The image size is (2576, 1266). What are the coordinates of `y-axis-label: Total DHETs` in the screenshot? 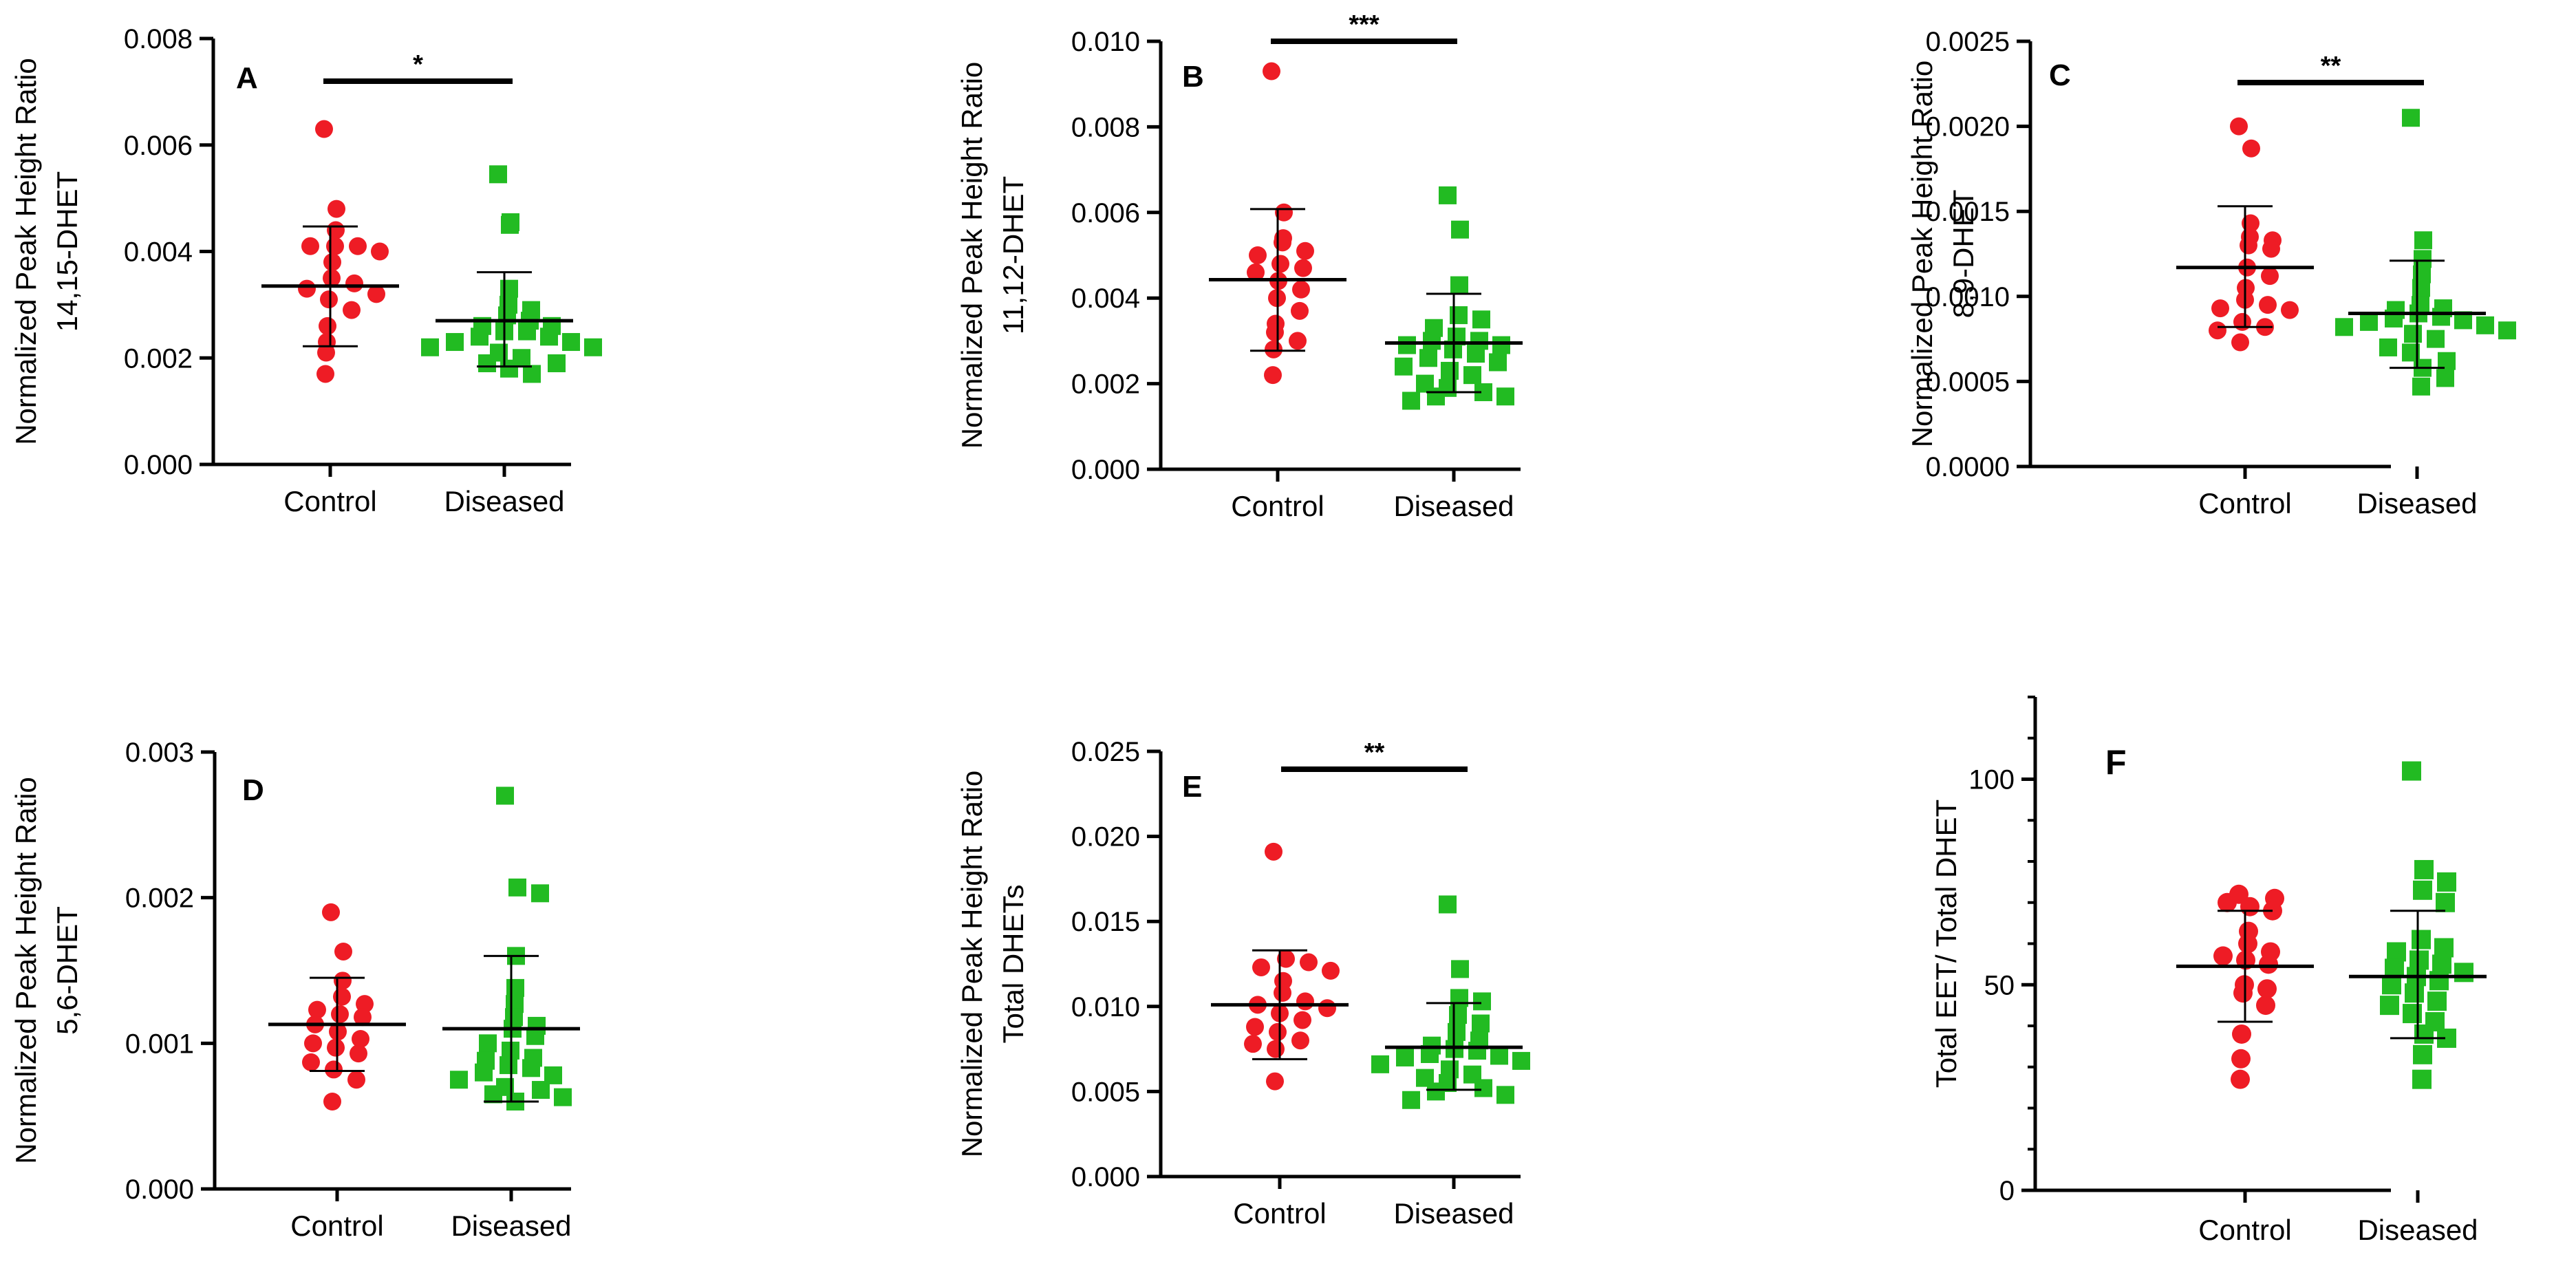 It's located at (1013, 963).